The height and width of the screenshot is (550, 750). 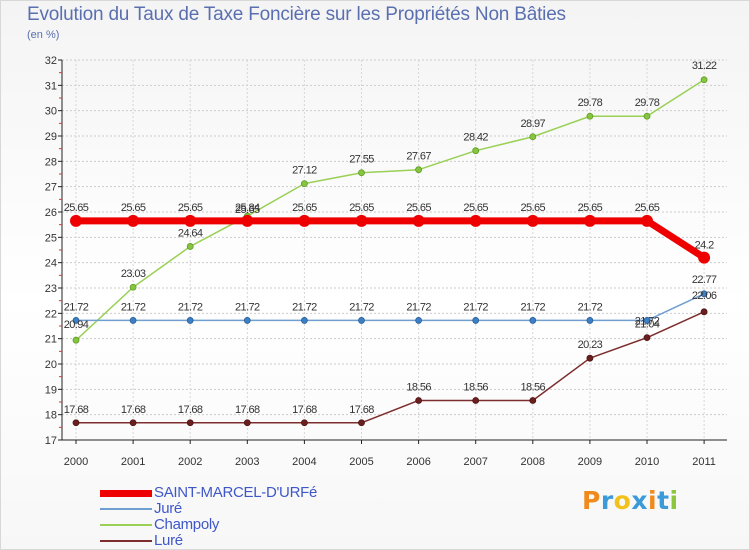 What do you see at coordinates (187, 524) in the screenshot?
I see `legend-label: Champoly` at bounding box center [187, 524].